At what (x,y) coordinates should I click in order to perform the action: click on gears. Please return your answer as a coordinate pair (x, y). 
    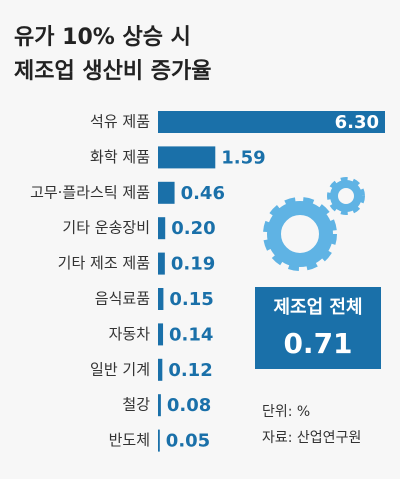
    Looking at the image, I should click on (314, 224).